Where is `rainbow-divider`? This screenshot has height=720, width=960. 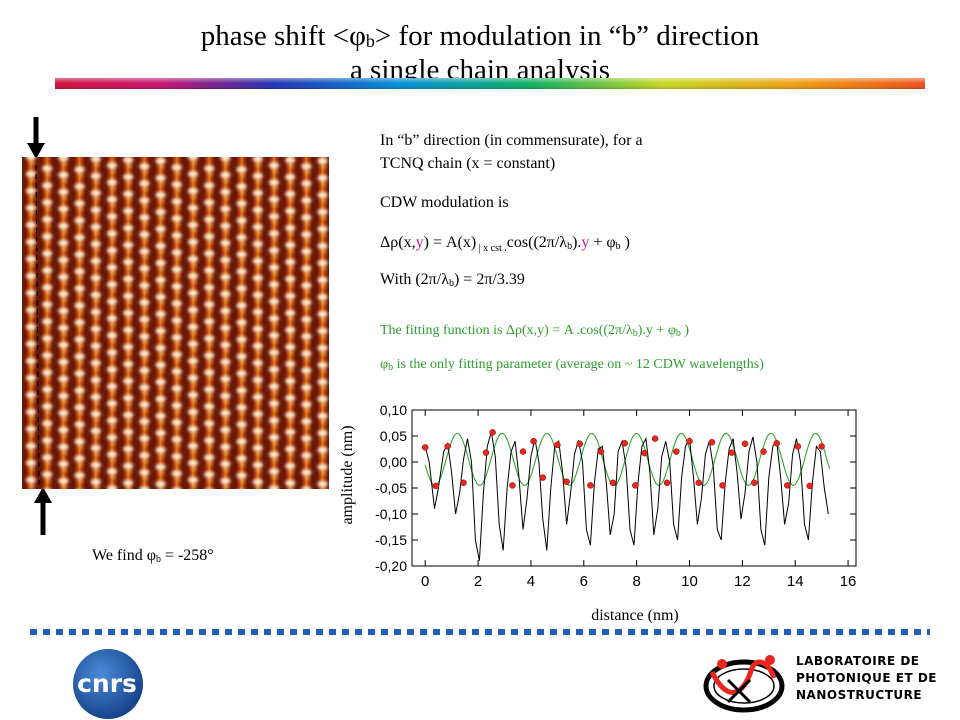 rainbow-divider is located at coordinates (490, 83).